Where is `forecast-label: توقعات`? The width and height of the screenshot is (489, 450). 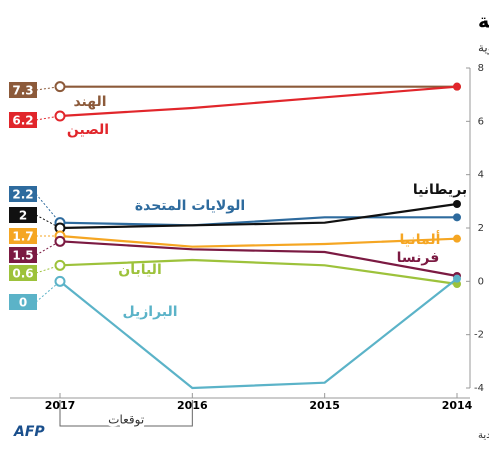 forecast-label: توقعات is located at coordinates (126, 420).